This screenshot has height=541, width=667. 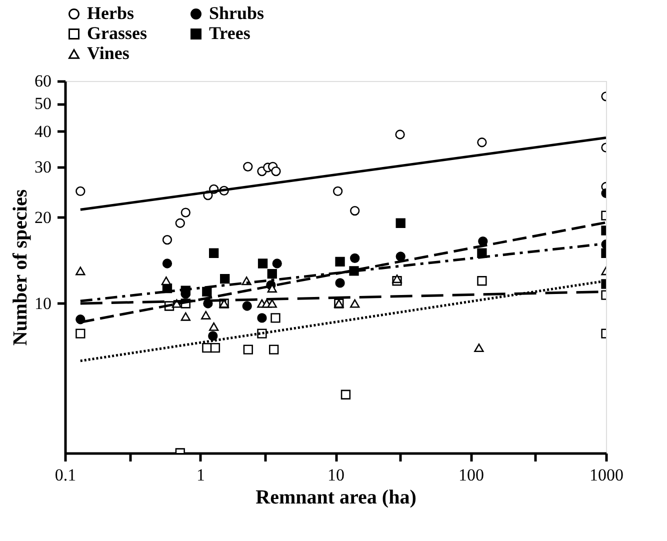 What do you see at coordinates (117, 33) in the screenshot?
I see `legend-label: Grasses` at bounding box center [117, 33].